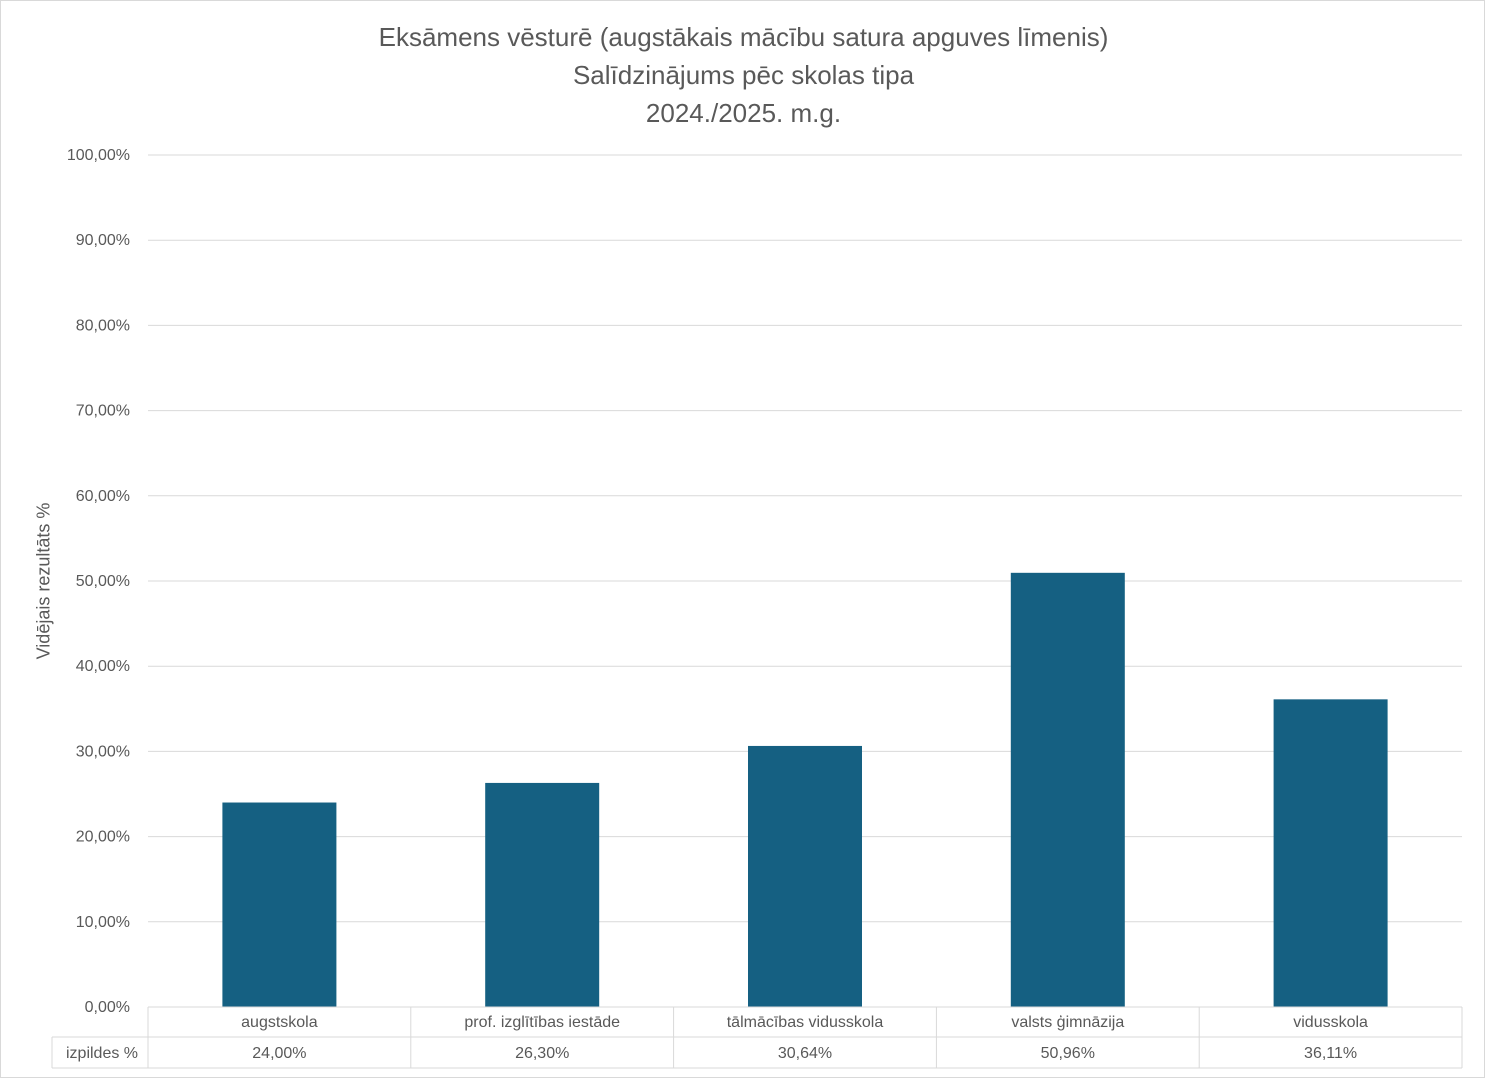 Image resolution: width=1487 pixels, height=1080 pixels. Describe the element at coordinates (103, 581) in the screenshot. I see `y-tick-label: 50,00%` at that location.